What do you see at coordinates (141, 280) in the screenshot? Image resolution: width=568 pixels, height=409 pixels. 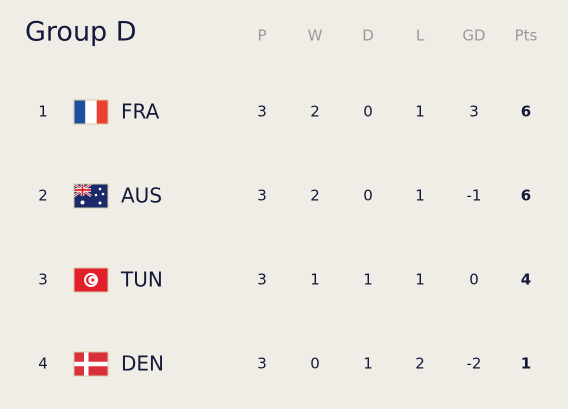 I see `team-name: TUN` at bounding box center [141, 280].